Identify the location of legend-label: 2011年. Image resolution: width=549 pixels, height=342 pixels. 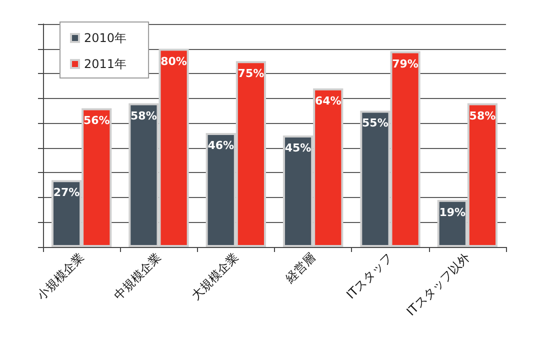
(105, 64).